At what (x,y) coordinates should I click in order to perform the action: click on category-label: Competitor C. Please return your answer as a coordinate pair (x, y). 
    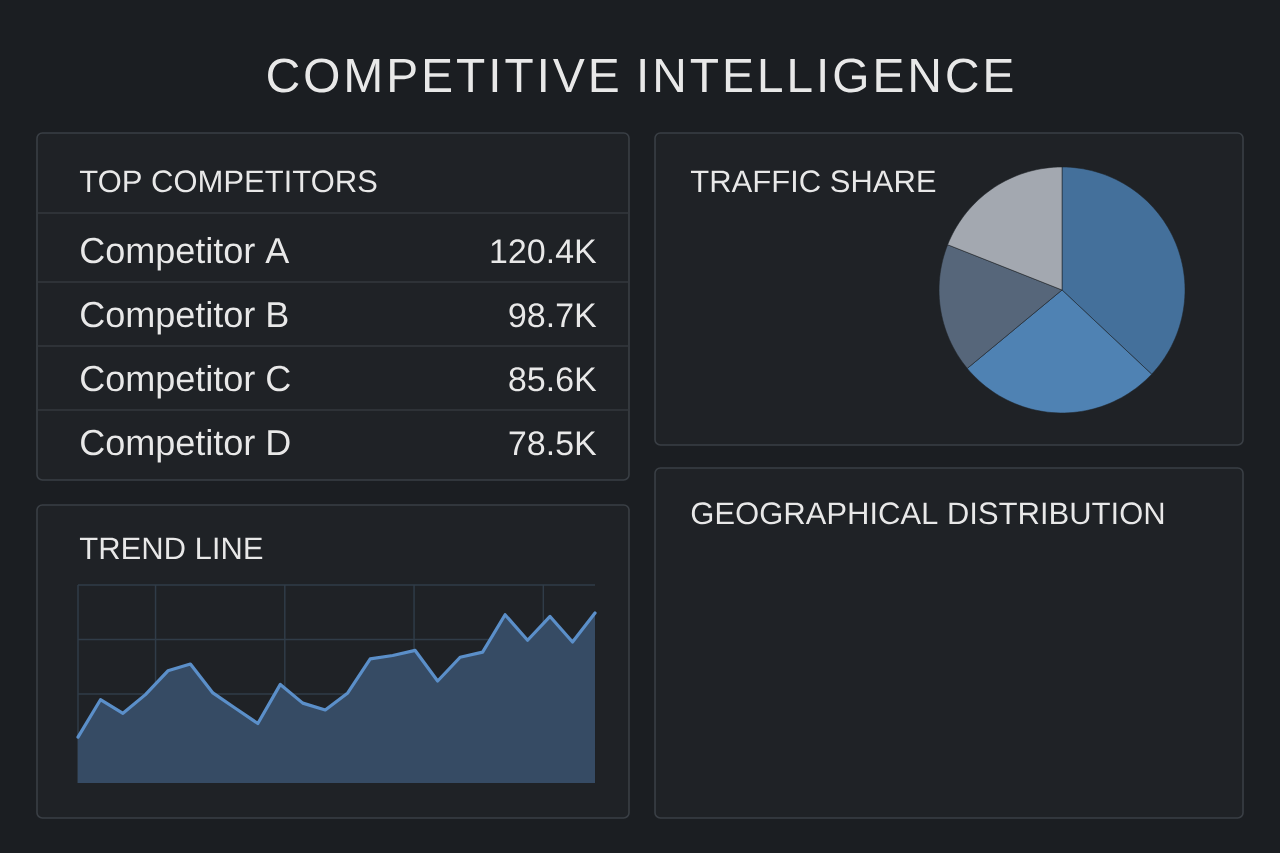
    Looking at the image, I should click on (185, 381).